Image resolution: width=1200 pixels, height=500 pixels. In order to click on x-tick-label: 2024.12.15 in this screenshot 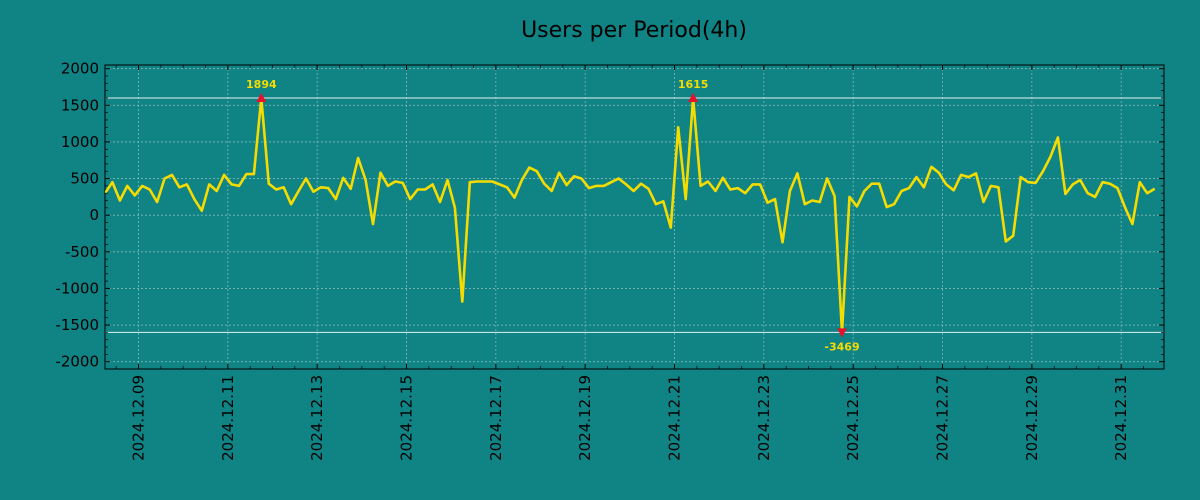, I will do `click(407, 418)`.